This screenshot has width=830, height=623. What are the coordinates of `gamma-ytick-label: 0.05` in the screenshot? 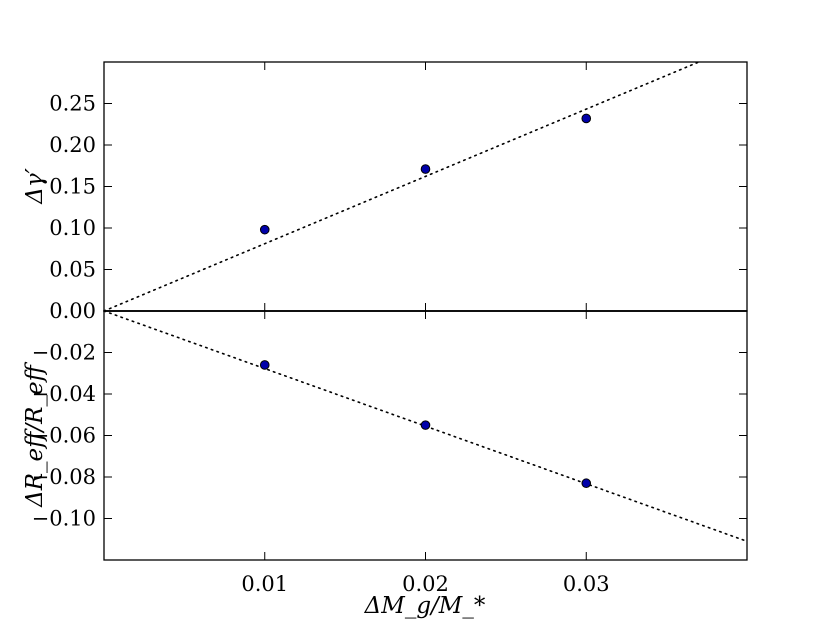 It's located at (72, 270).